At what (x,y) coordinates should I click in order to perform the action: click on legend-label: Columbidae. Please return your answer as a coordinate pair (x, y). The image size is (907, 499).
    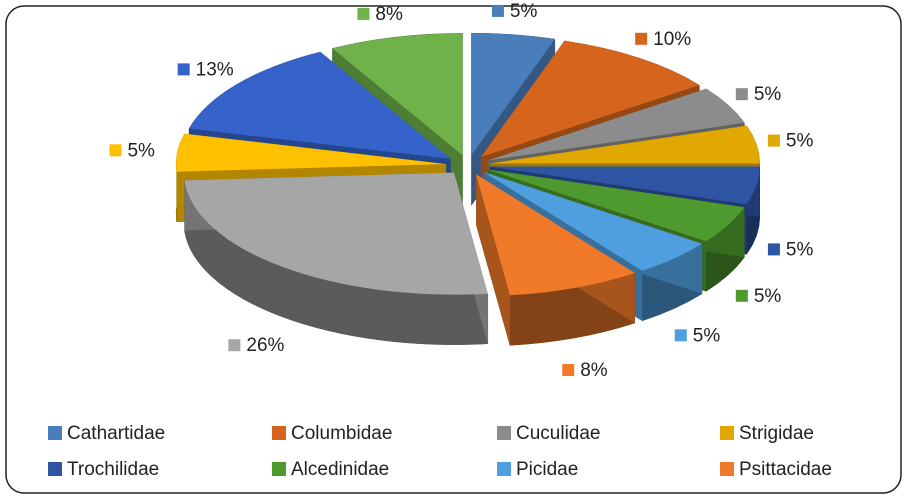
    Looking at the image, I should click on (341, 433).